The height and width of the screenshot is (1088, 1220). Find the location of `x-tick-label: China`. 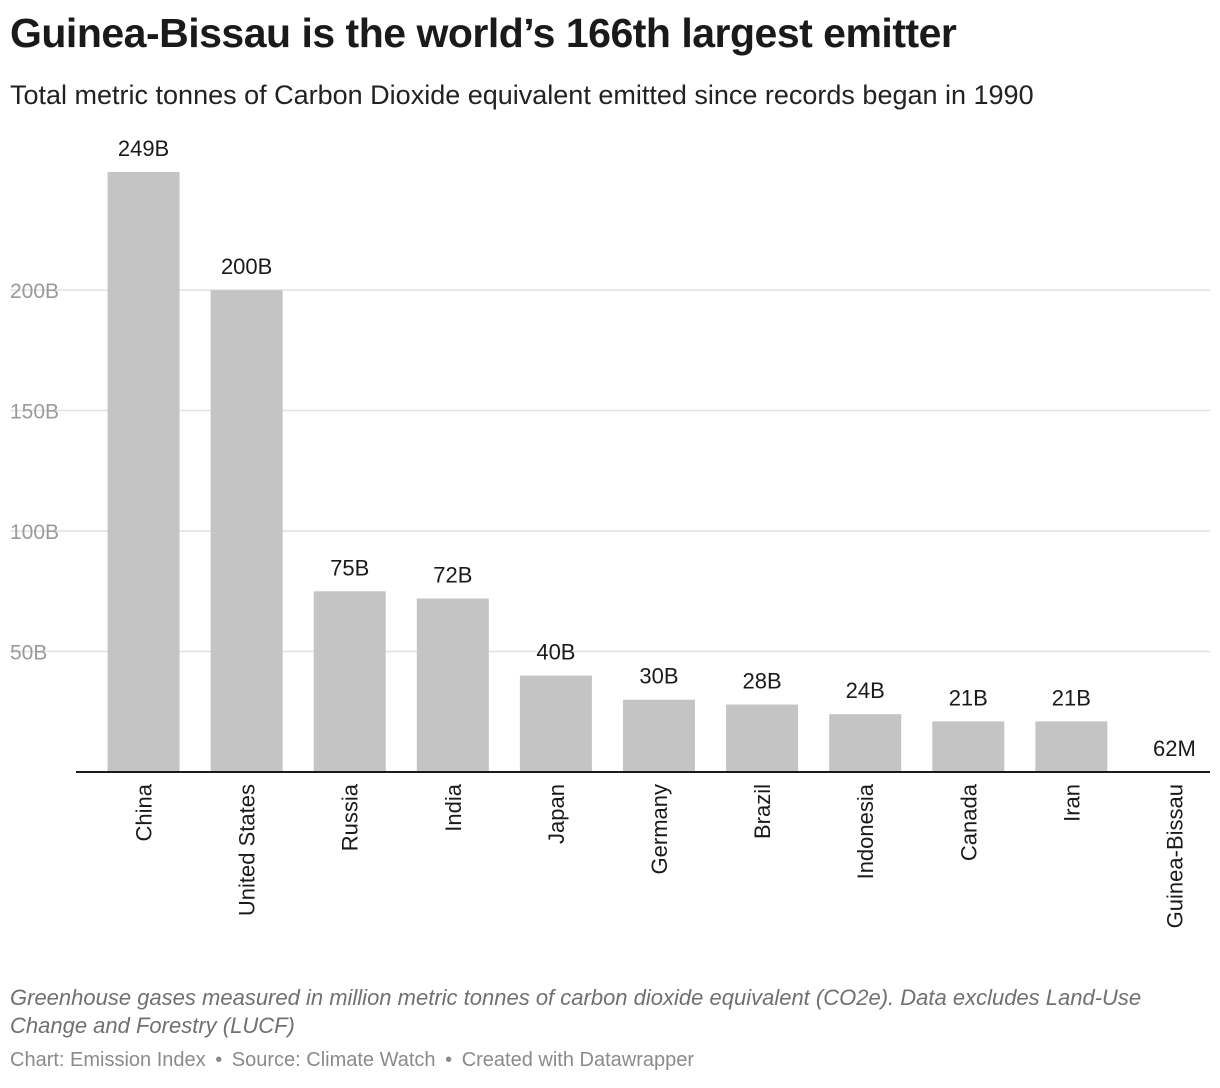

x-tick-label: China is located at coordinates (144, 812).